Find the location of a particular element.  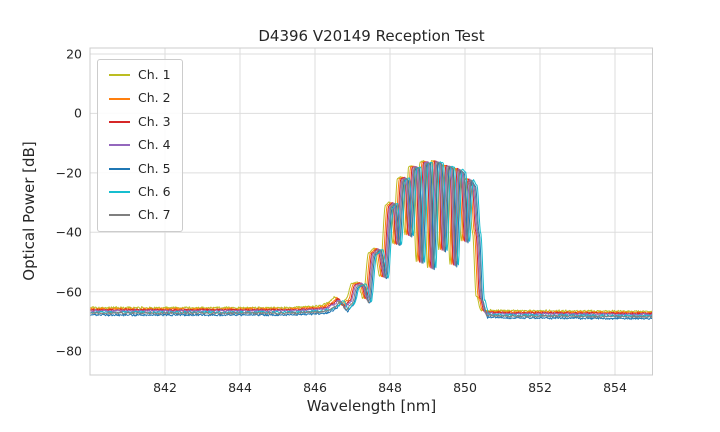

legend-item-label: Ch. 5 is located at coordinates (154, 168).